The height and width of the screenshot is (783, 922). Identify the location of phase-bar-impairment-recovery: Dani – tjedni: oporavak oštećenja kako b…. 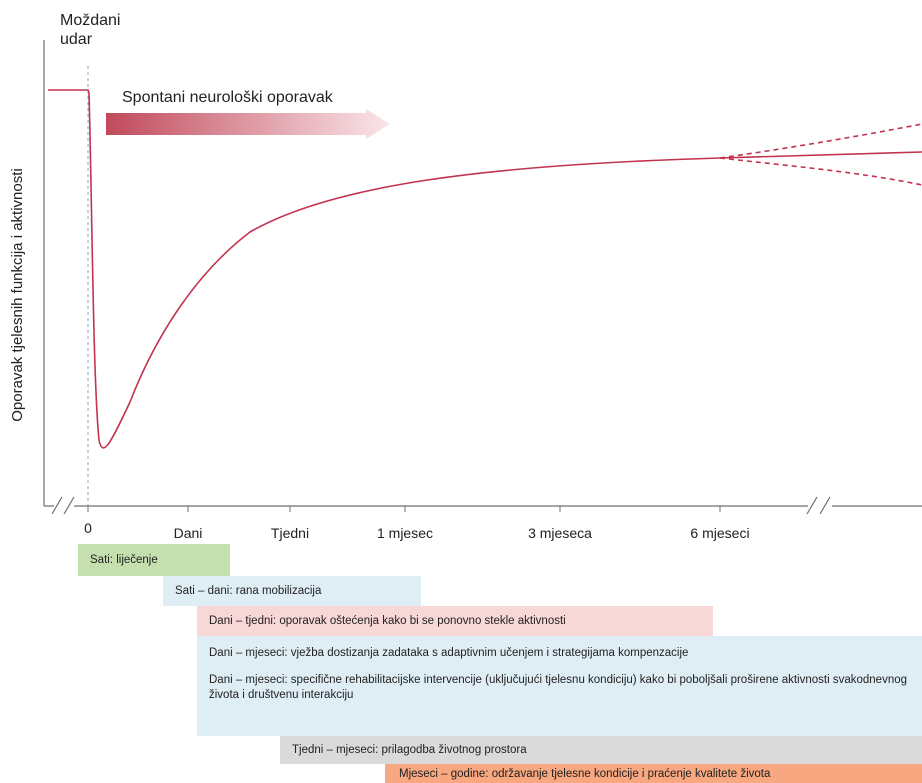
(455, 621).